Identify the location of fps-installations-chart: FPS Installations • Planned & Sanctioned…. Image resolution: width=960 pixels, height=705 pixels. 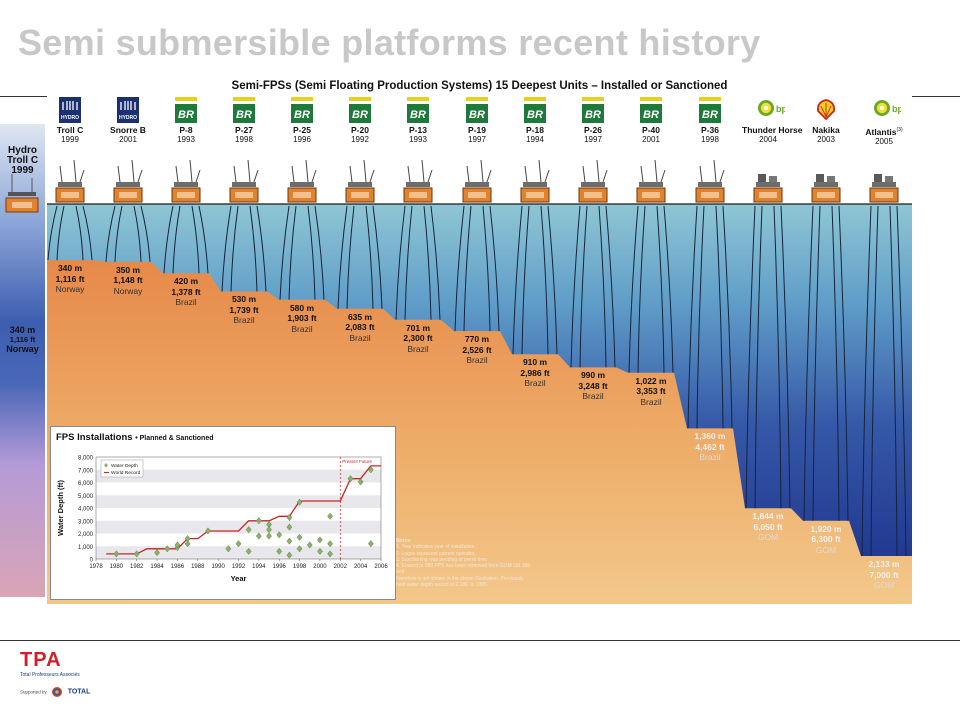
(223, 513).